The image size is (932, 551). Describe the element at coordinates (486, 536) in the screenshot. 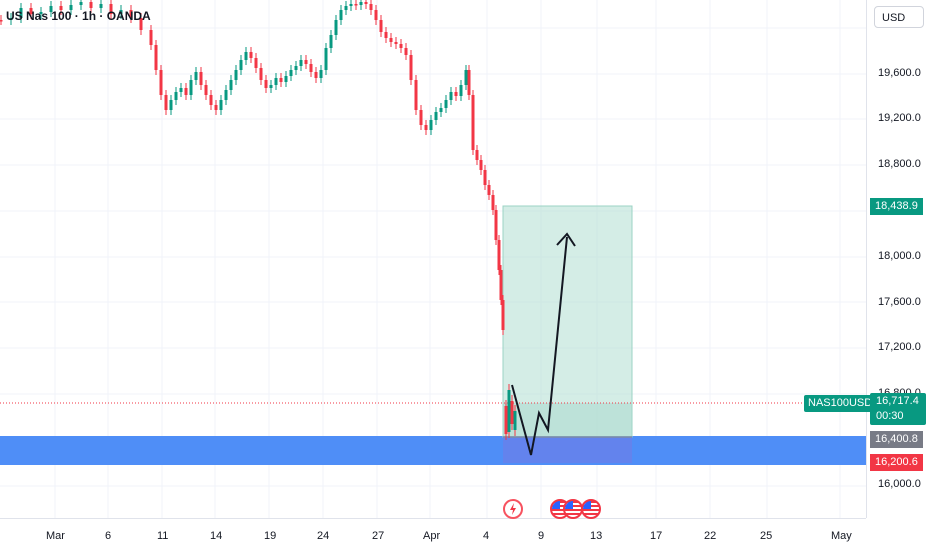

I see `time-tick: 4` at that location.